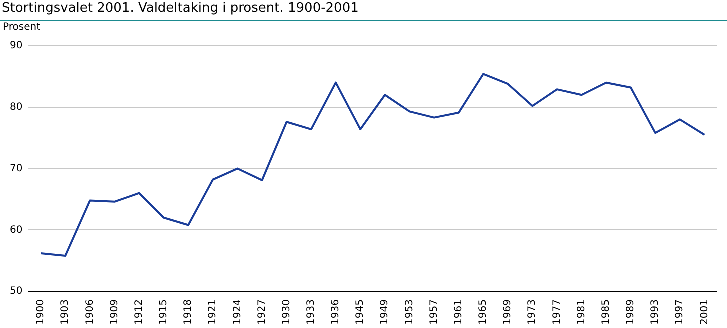  Describe the element at coordinates (139, 313) in the screenshot. I see `x-tick-label: 1912` at that location.